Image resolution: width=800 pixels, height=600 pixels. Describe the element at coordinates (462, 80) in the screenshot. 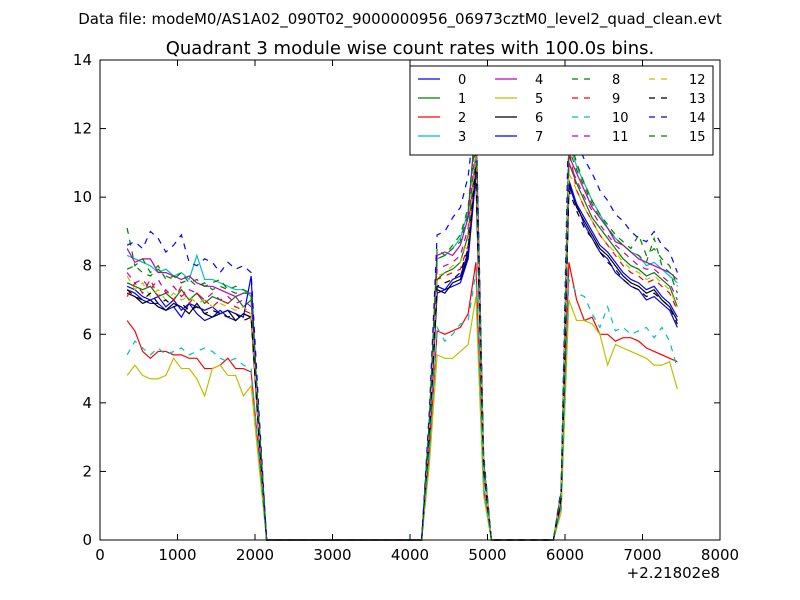

I see `legend-label-0: 0` at that location.